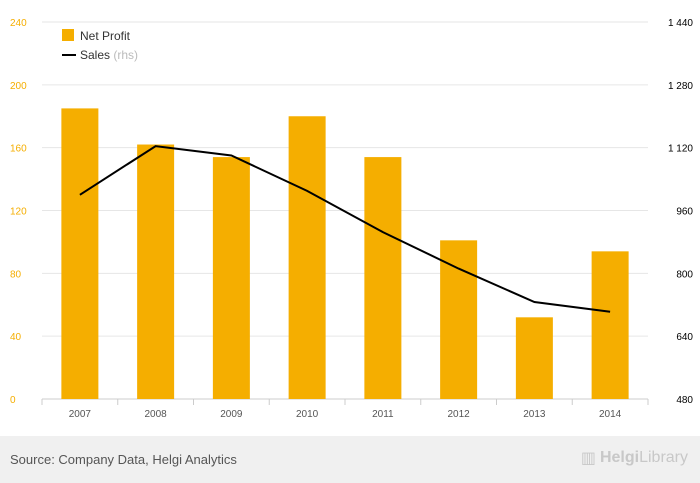  Describe the element at coordinates (231, 414) in the screenshot. I see `x-axis-tick-label: 2009` at that location.